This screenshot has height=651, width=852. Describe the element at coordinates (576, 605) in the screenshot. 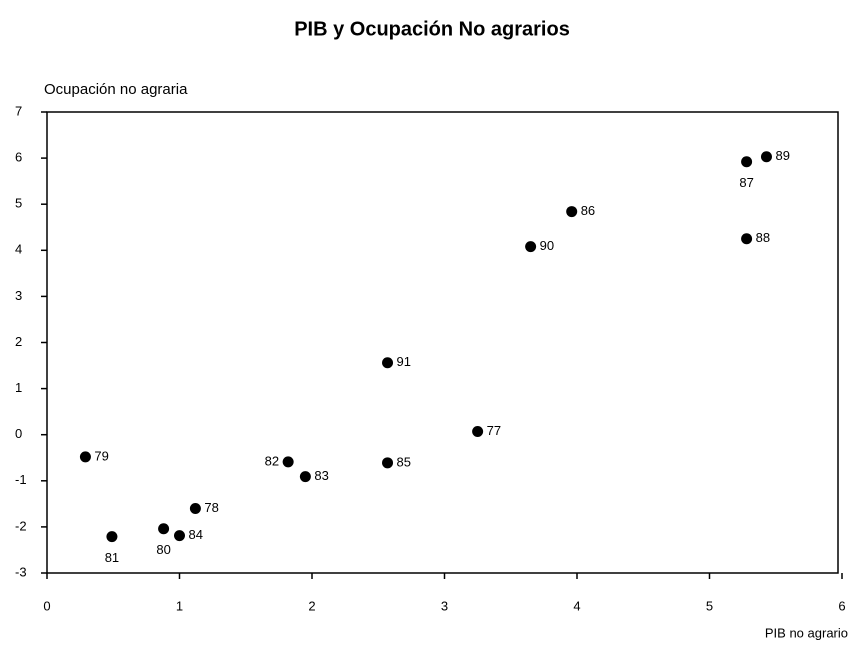

I see `x-tick-label: 4` at that location.